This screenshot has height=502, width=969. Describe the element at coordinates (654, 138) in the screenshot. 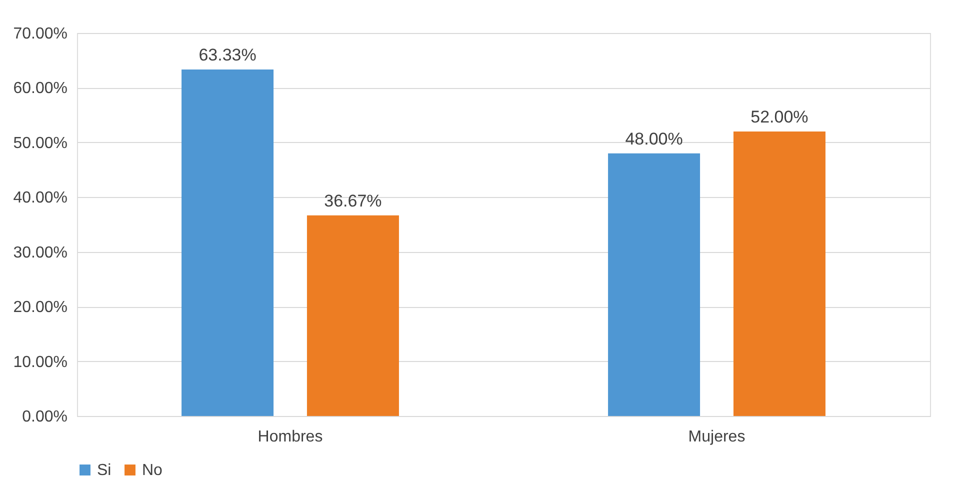

I see `data-label: 48.00%` at that location.